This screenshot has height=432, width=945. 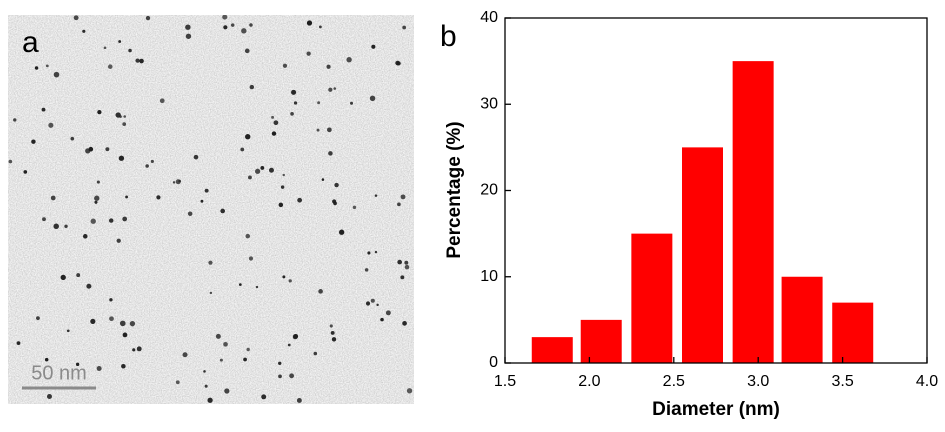 I want to click on y-tick-label: 30, so click(x=489, y=103).